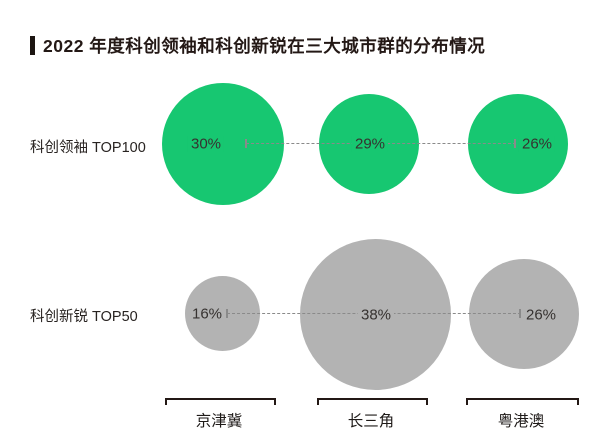 The width and height of the screenshot is (600, 444). What do you see at coordinates (520, 313) in the screenshot?
I see `connector-tick-row2-right` at bounding box center [520, 313].